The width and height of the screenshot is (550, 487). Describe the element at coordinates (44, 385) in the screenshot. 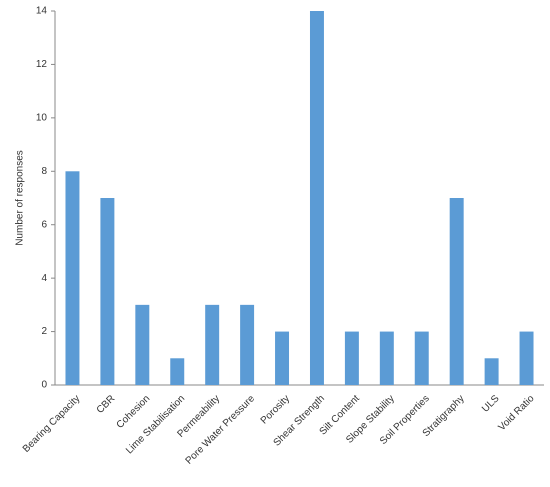

I see `y-tick-label: 0` at that location.